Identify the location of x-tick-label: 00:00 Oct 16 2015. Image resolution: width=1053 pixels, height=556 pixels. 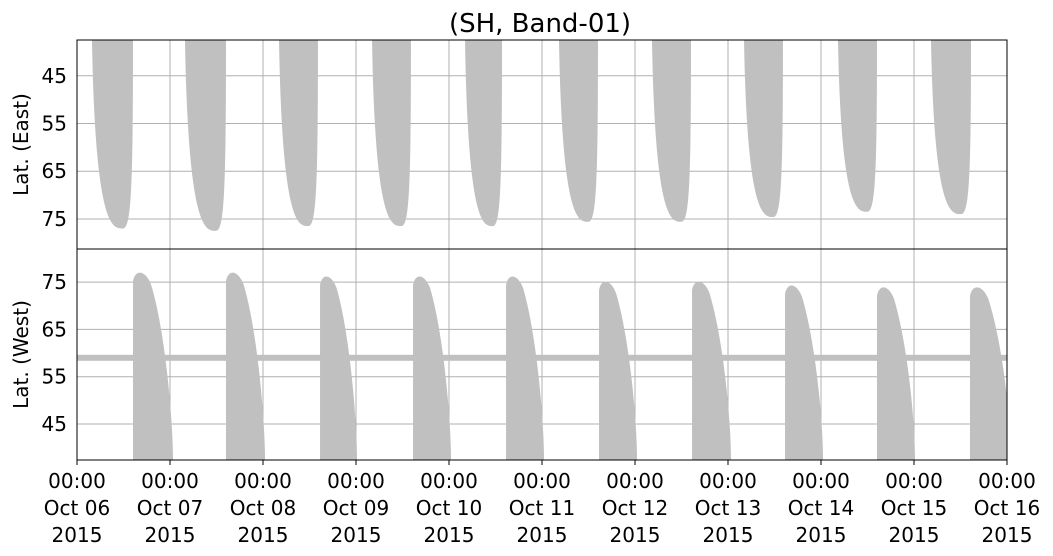
(1007, 508).